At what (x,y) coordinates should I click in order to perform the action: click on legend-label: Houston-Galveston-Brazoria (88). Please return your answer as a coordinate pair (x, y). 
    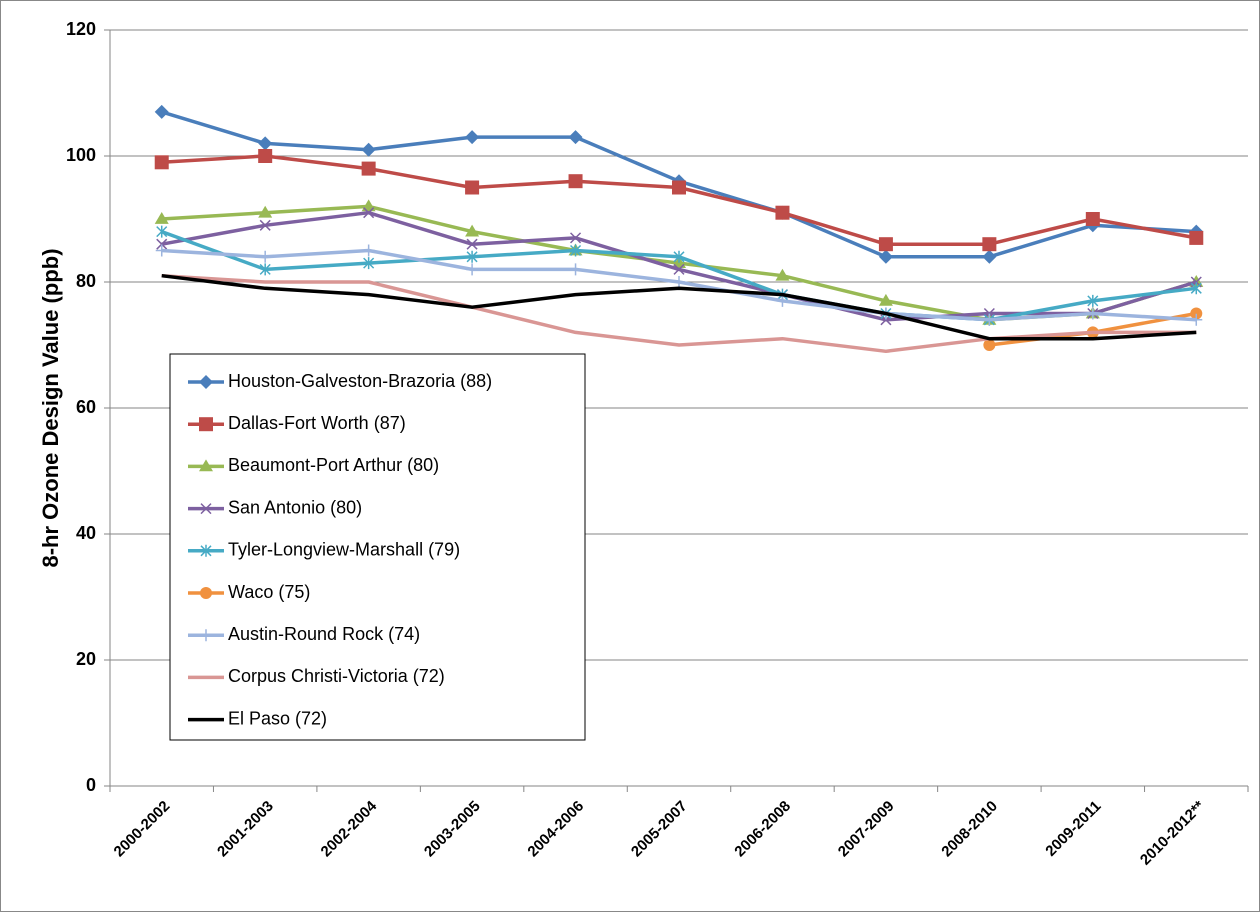
    Looking at the image, I should click on (360, 381).